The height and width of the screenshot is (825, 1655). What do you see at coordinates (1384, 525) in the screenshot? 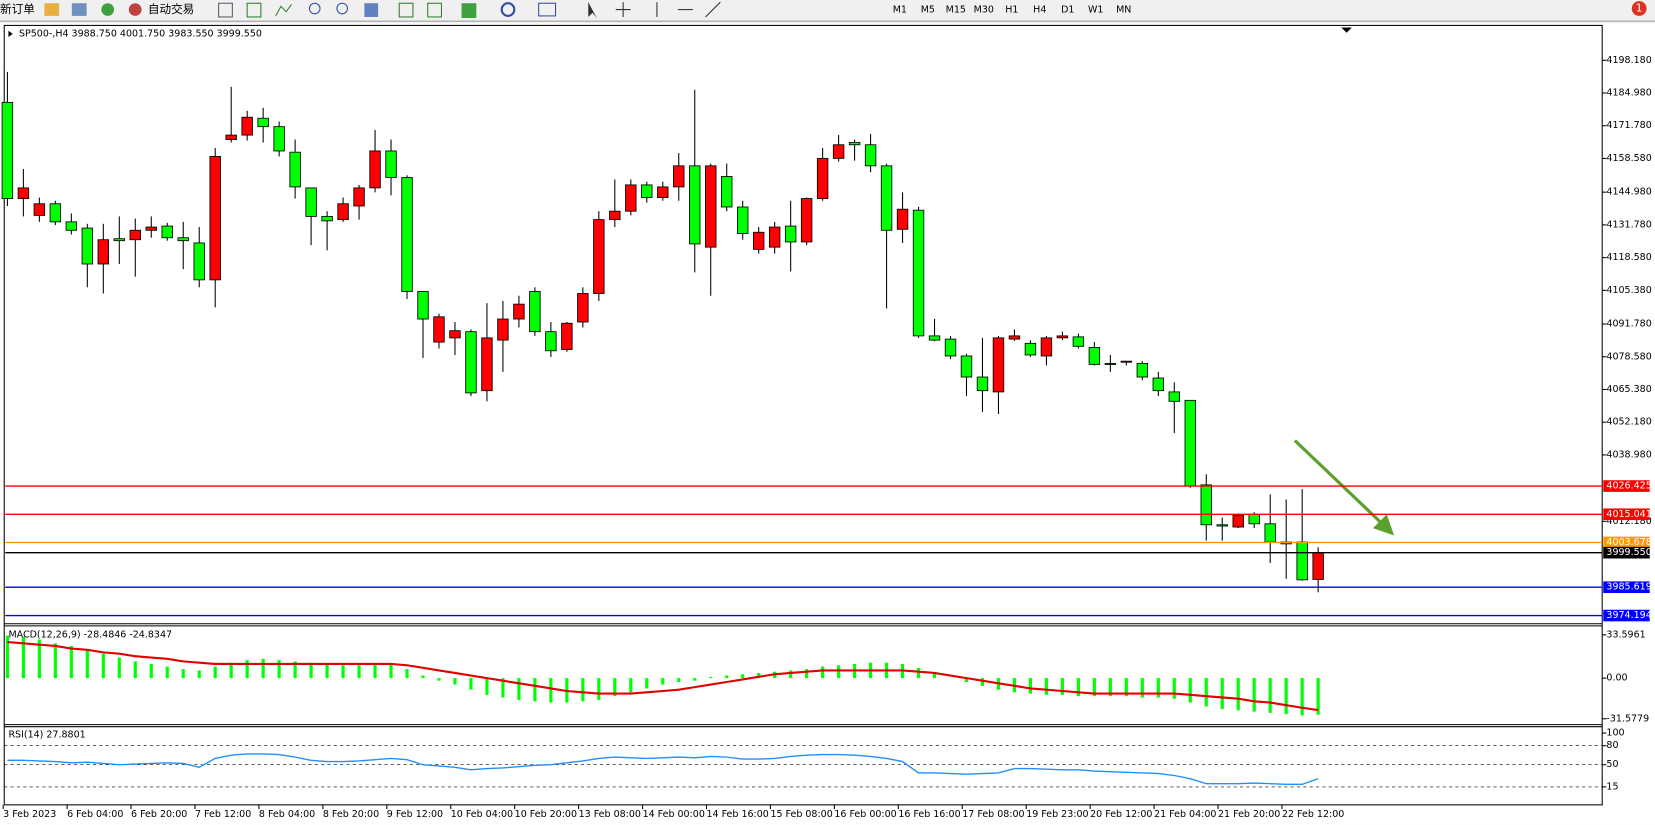
I see `annotation-arrow-head` at bounding box center [1384, 525].